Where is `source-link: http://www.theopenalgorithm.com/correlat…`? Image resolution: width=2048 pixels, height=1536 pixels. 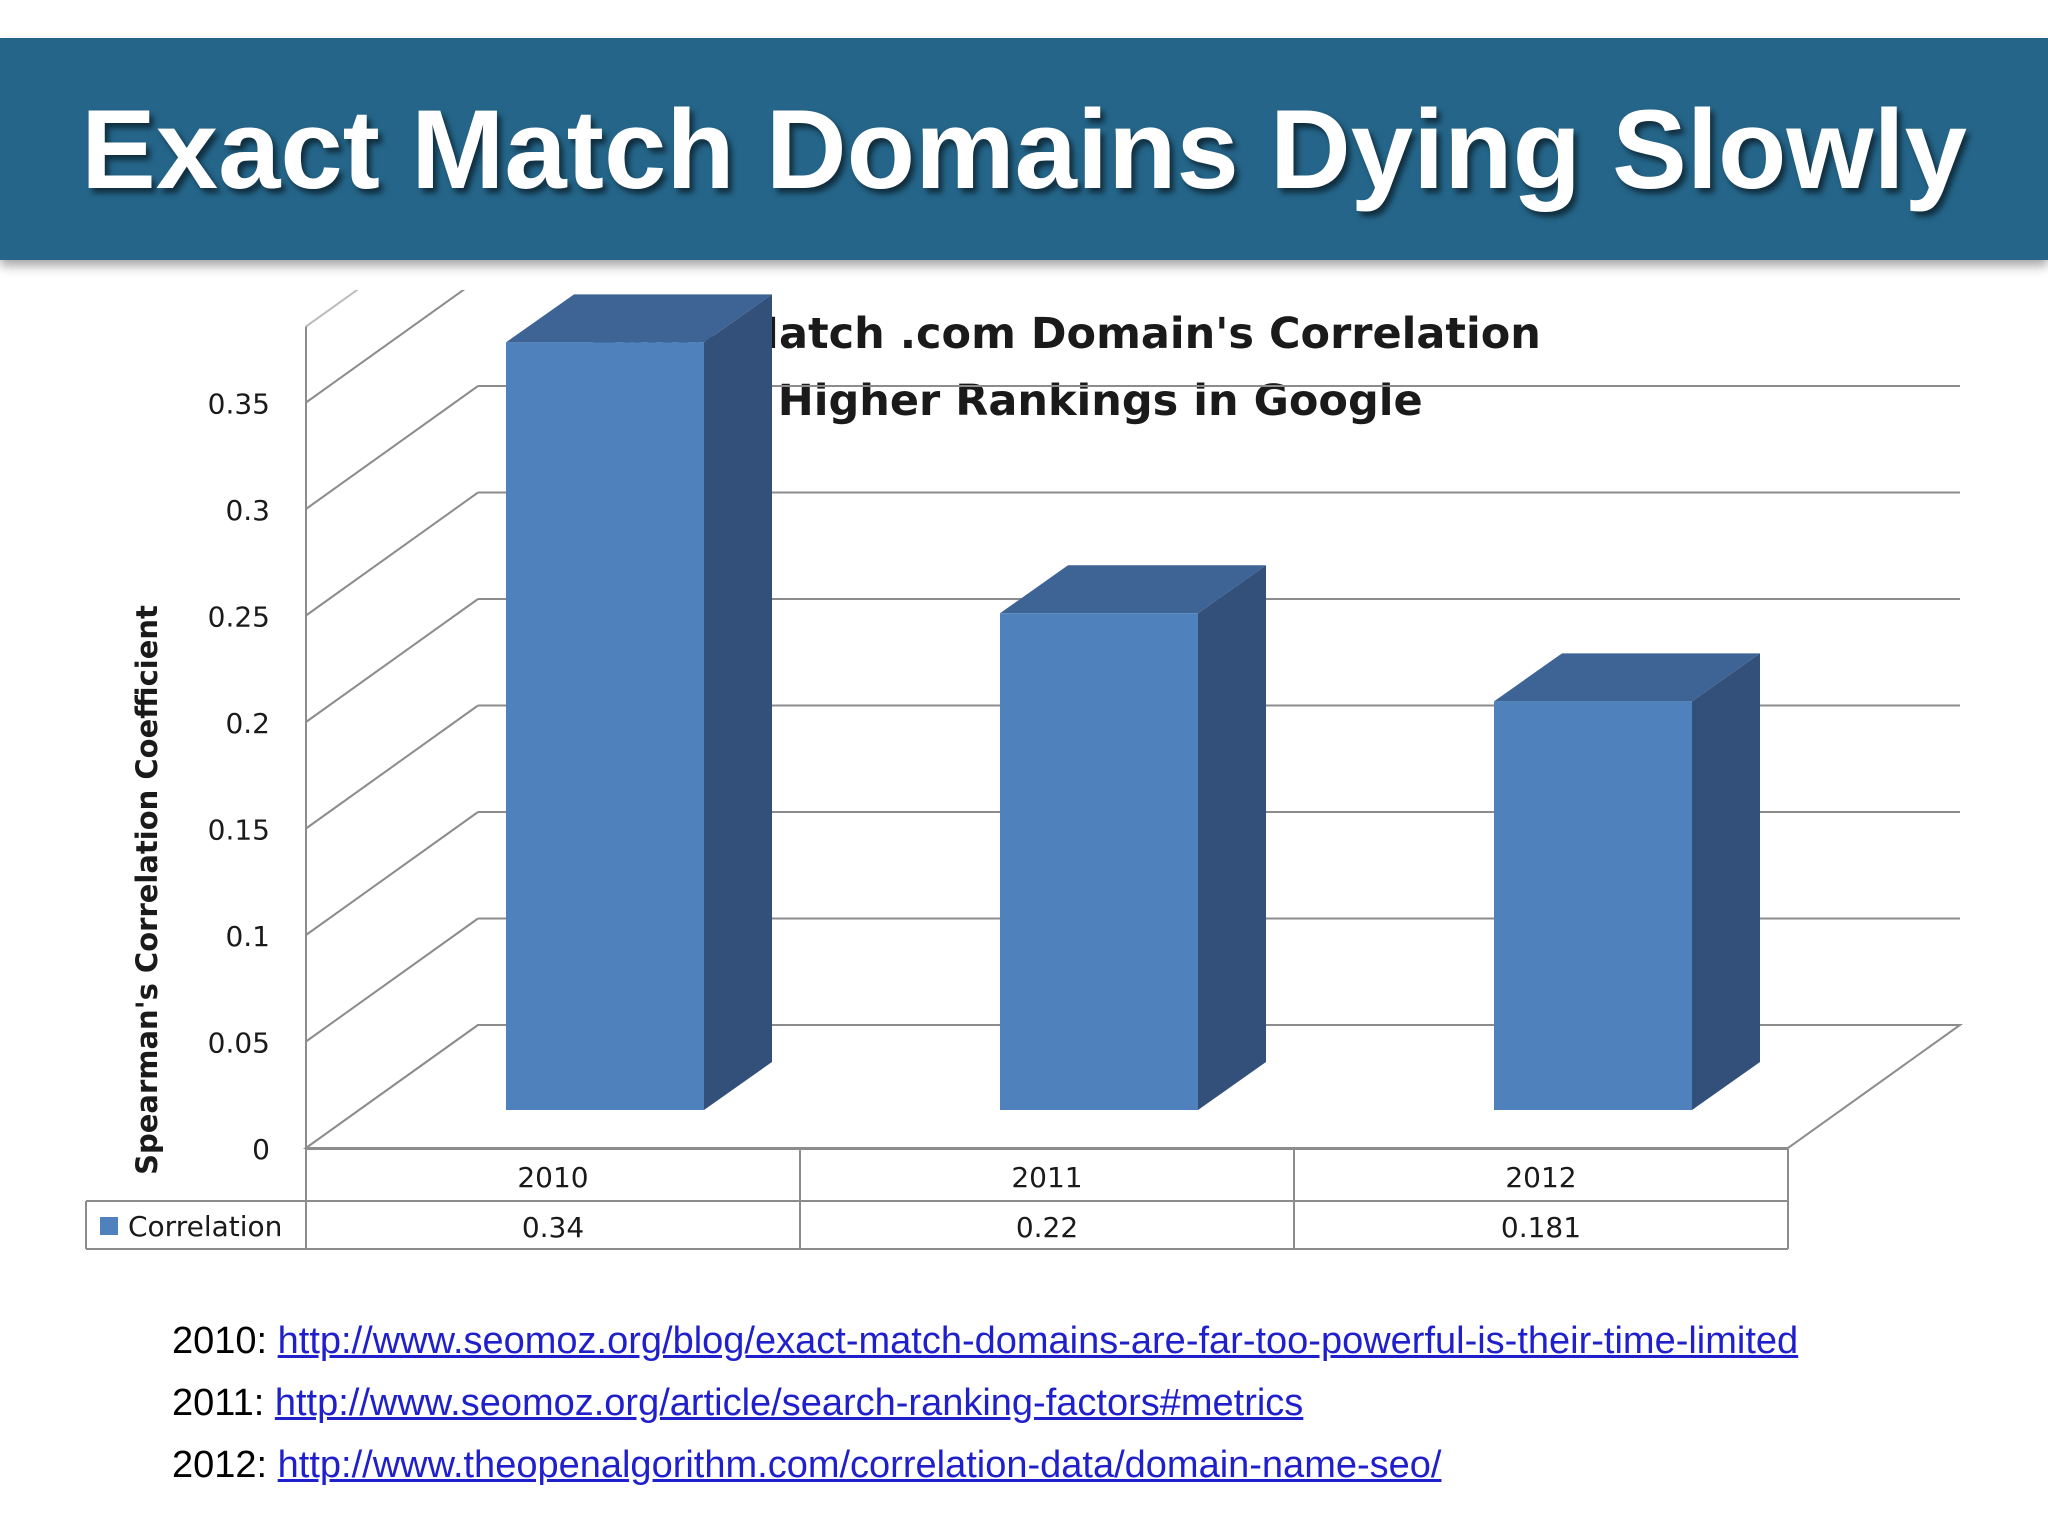 source-link: http://www.theopenalgorithm.com/correlat… is located at coordinates (859, 1465).